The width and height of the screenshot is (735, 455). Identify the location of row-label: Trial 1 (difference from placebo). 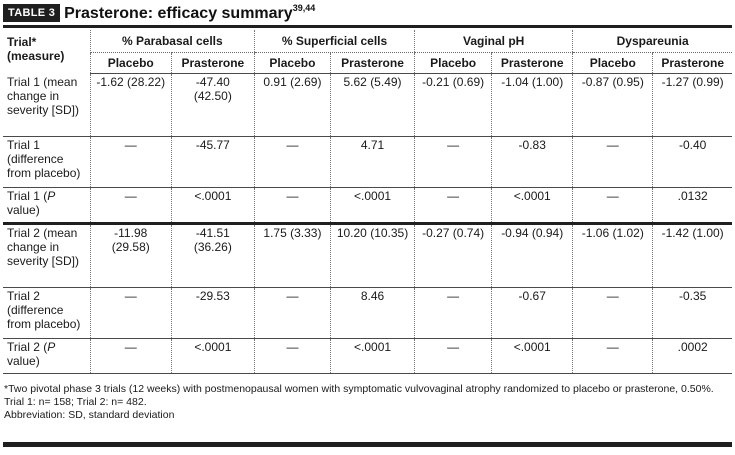
(47, 162).